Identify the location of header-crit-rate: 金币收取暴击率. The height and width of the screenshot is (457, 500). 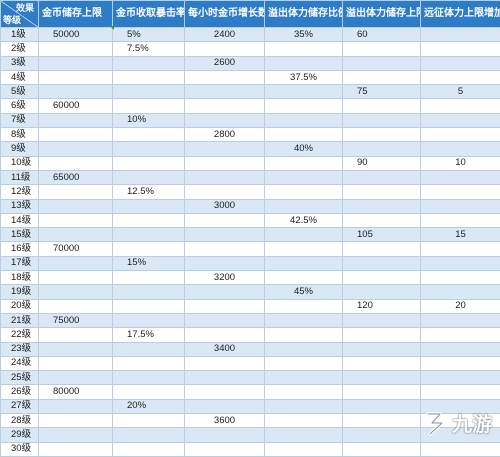
(149, 14).